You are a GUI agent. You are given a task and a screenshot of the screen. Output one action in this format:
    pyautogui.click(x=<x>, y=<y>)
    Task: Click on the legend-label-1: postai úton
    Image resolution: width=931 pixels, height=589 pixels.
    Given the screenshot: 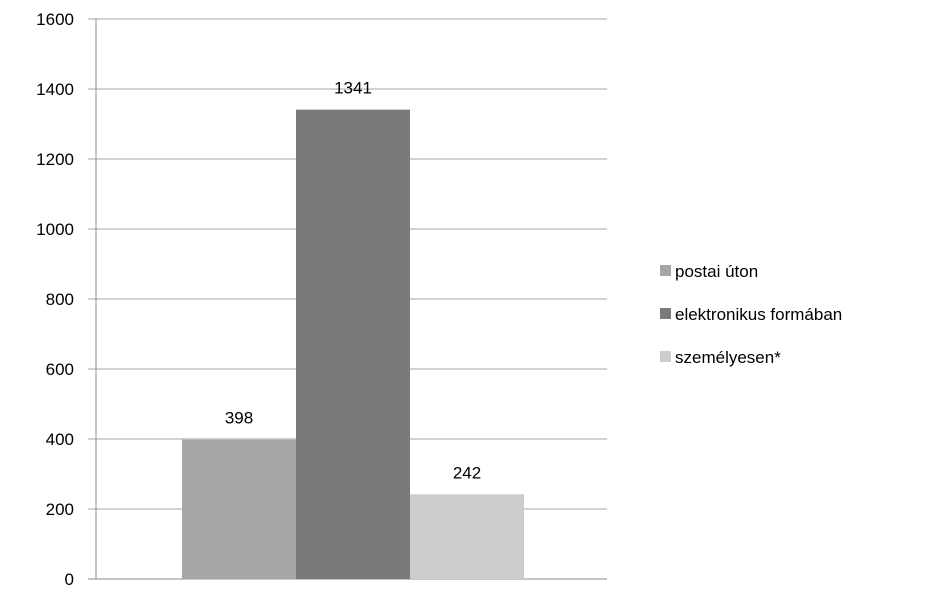 What is the action you would take?
    pyautogui.click(x=716, y=271)
    